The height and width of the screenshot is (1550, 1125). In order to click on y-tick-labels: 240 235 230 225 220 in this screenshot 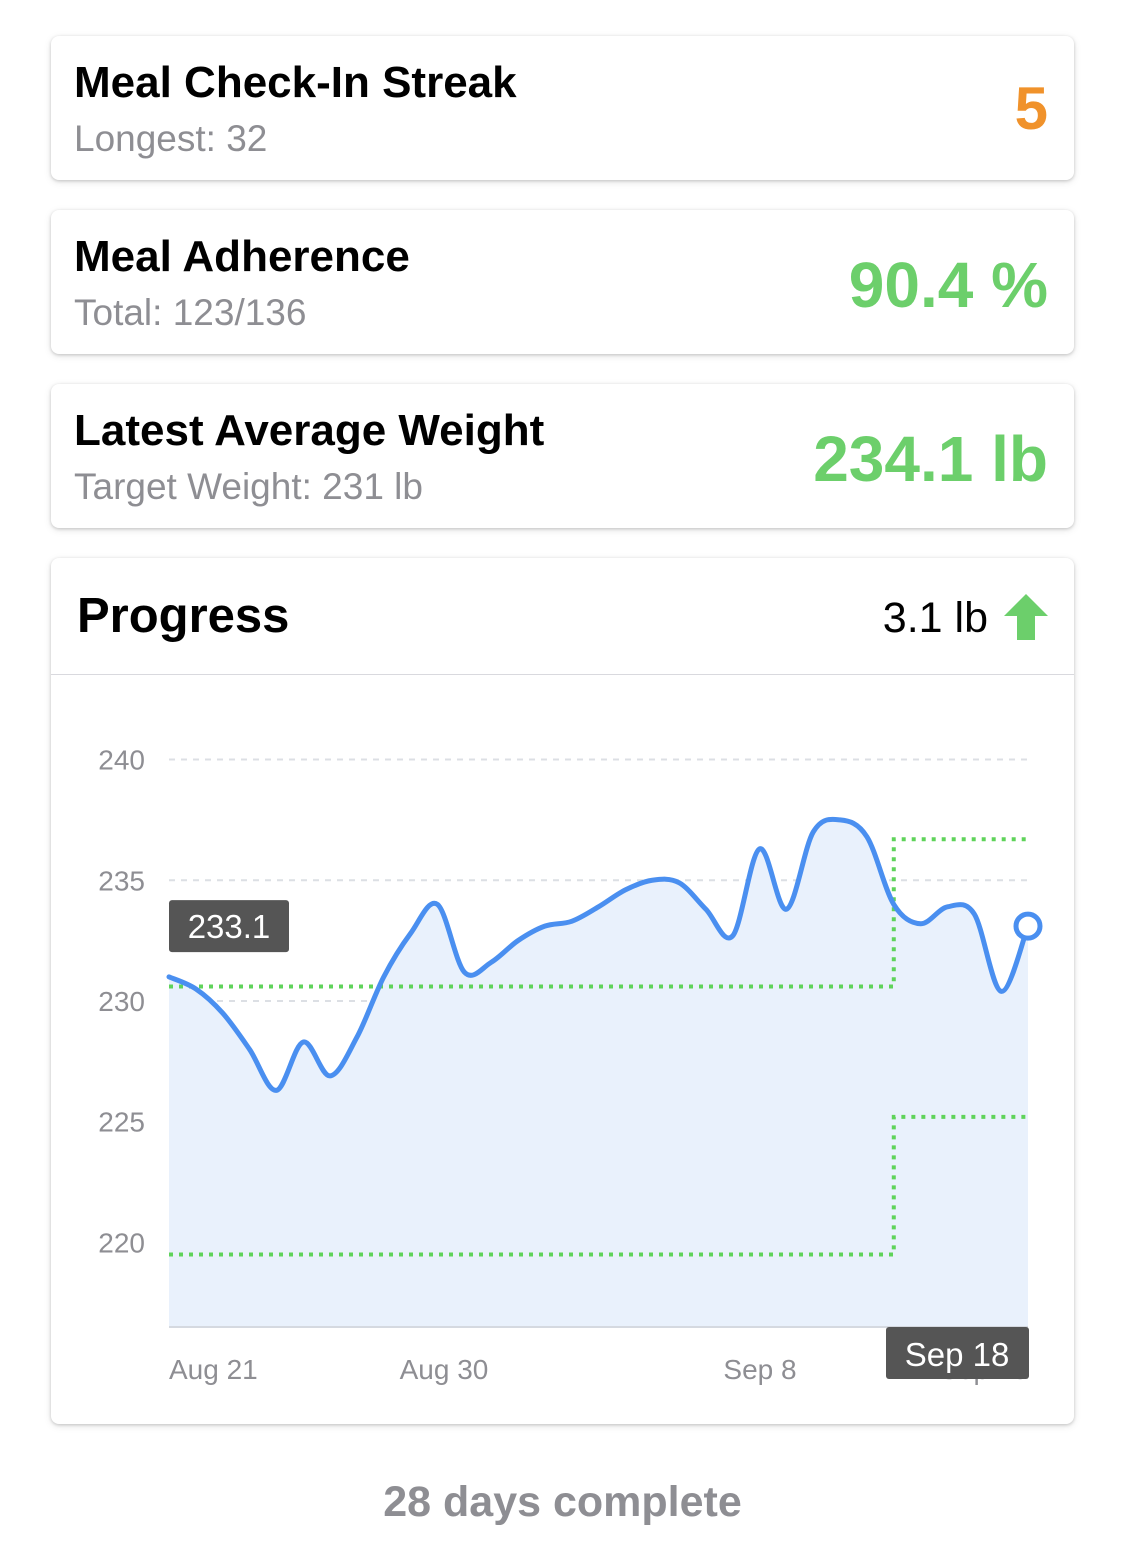, I will do `click(121, 1002)`.